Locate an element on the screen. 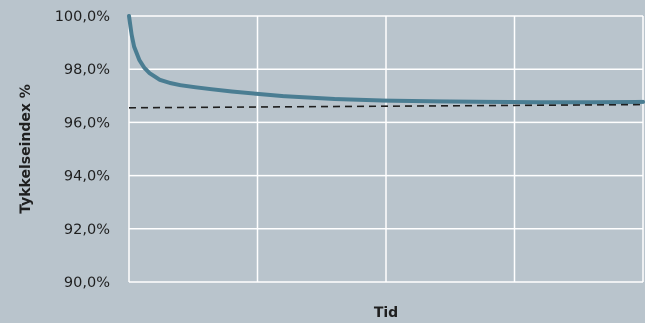 Image resolution: width=645 pixels, height=323 pixels. y-axis-title: Tykkelseindex % is located at coordinates (26, 149).